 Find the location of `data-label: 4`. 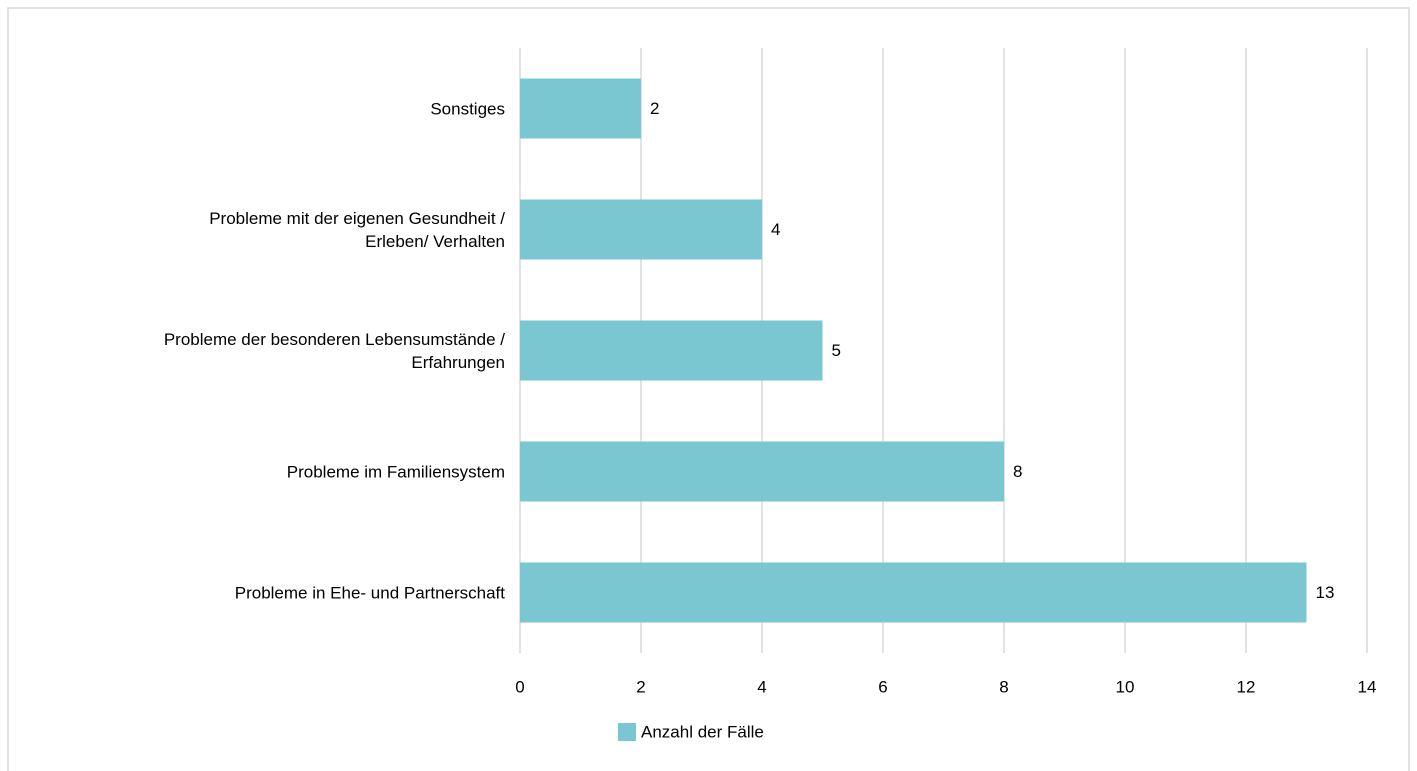

data-label: 4 is located at coordinates (775, 229).